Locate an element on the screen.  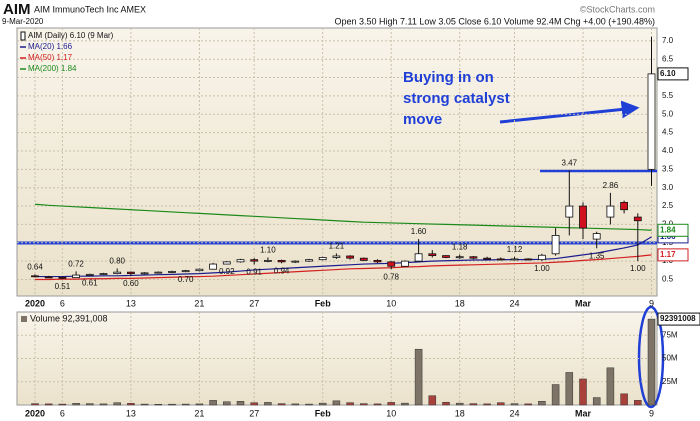
low-label: 1.35 is located at coordinates (597, 255).